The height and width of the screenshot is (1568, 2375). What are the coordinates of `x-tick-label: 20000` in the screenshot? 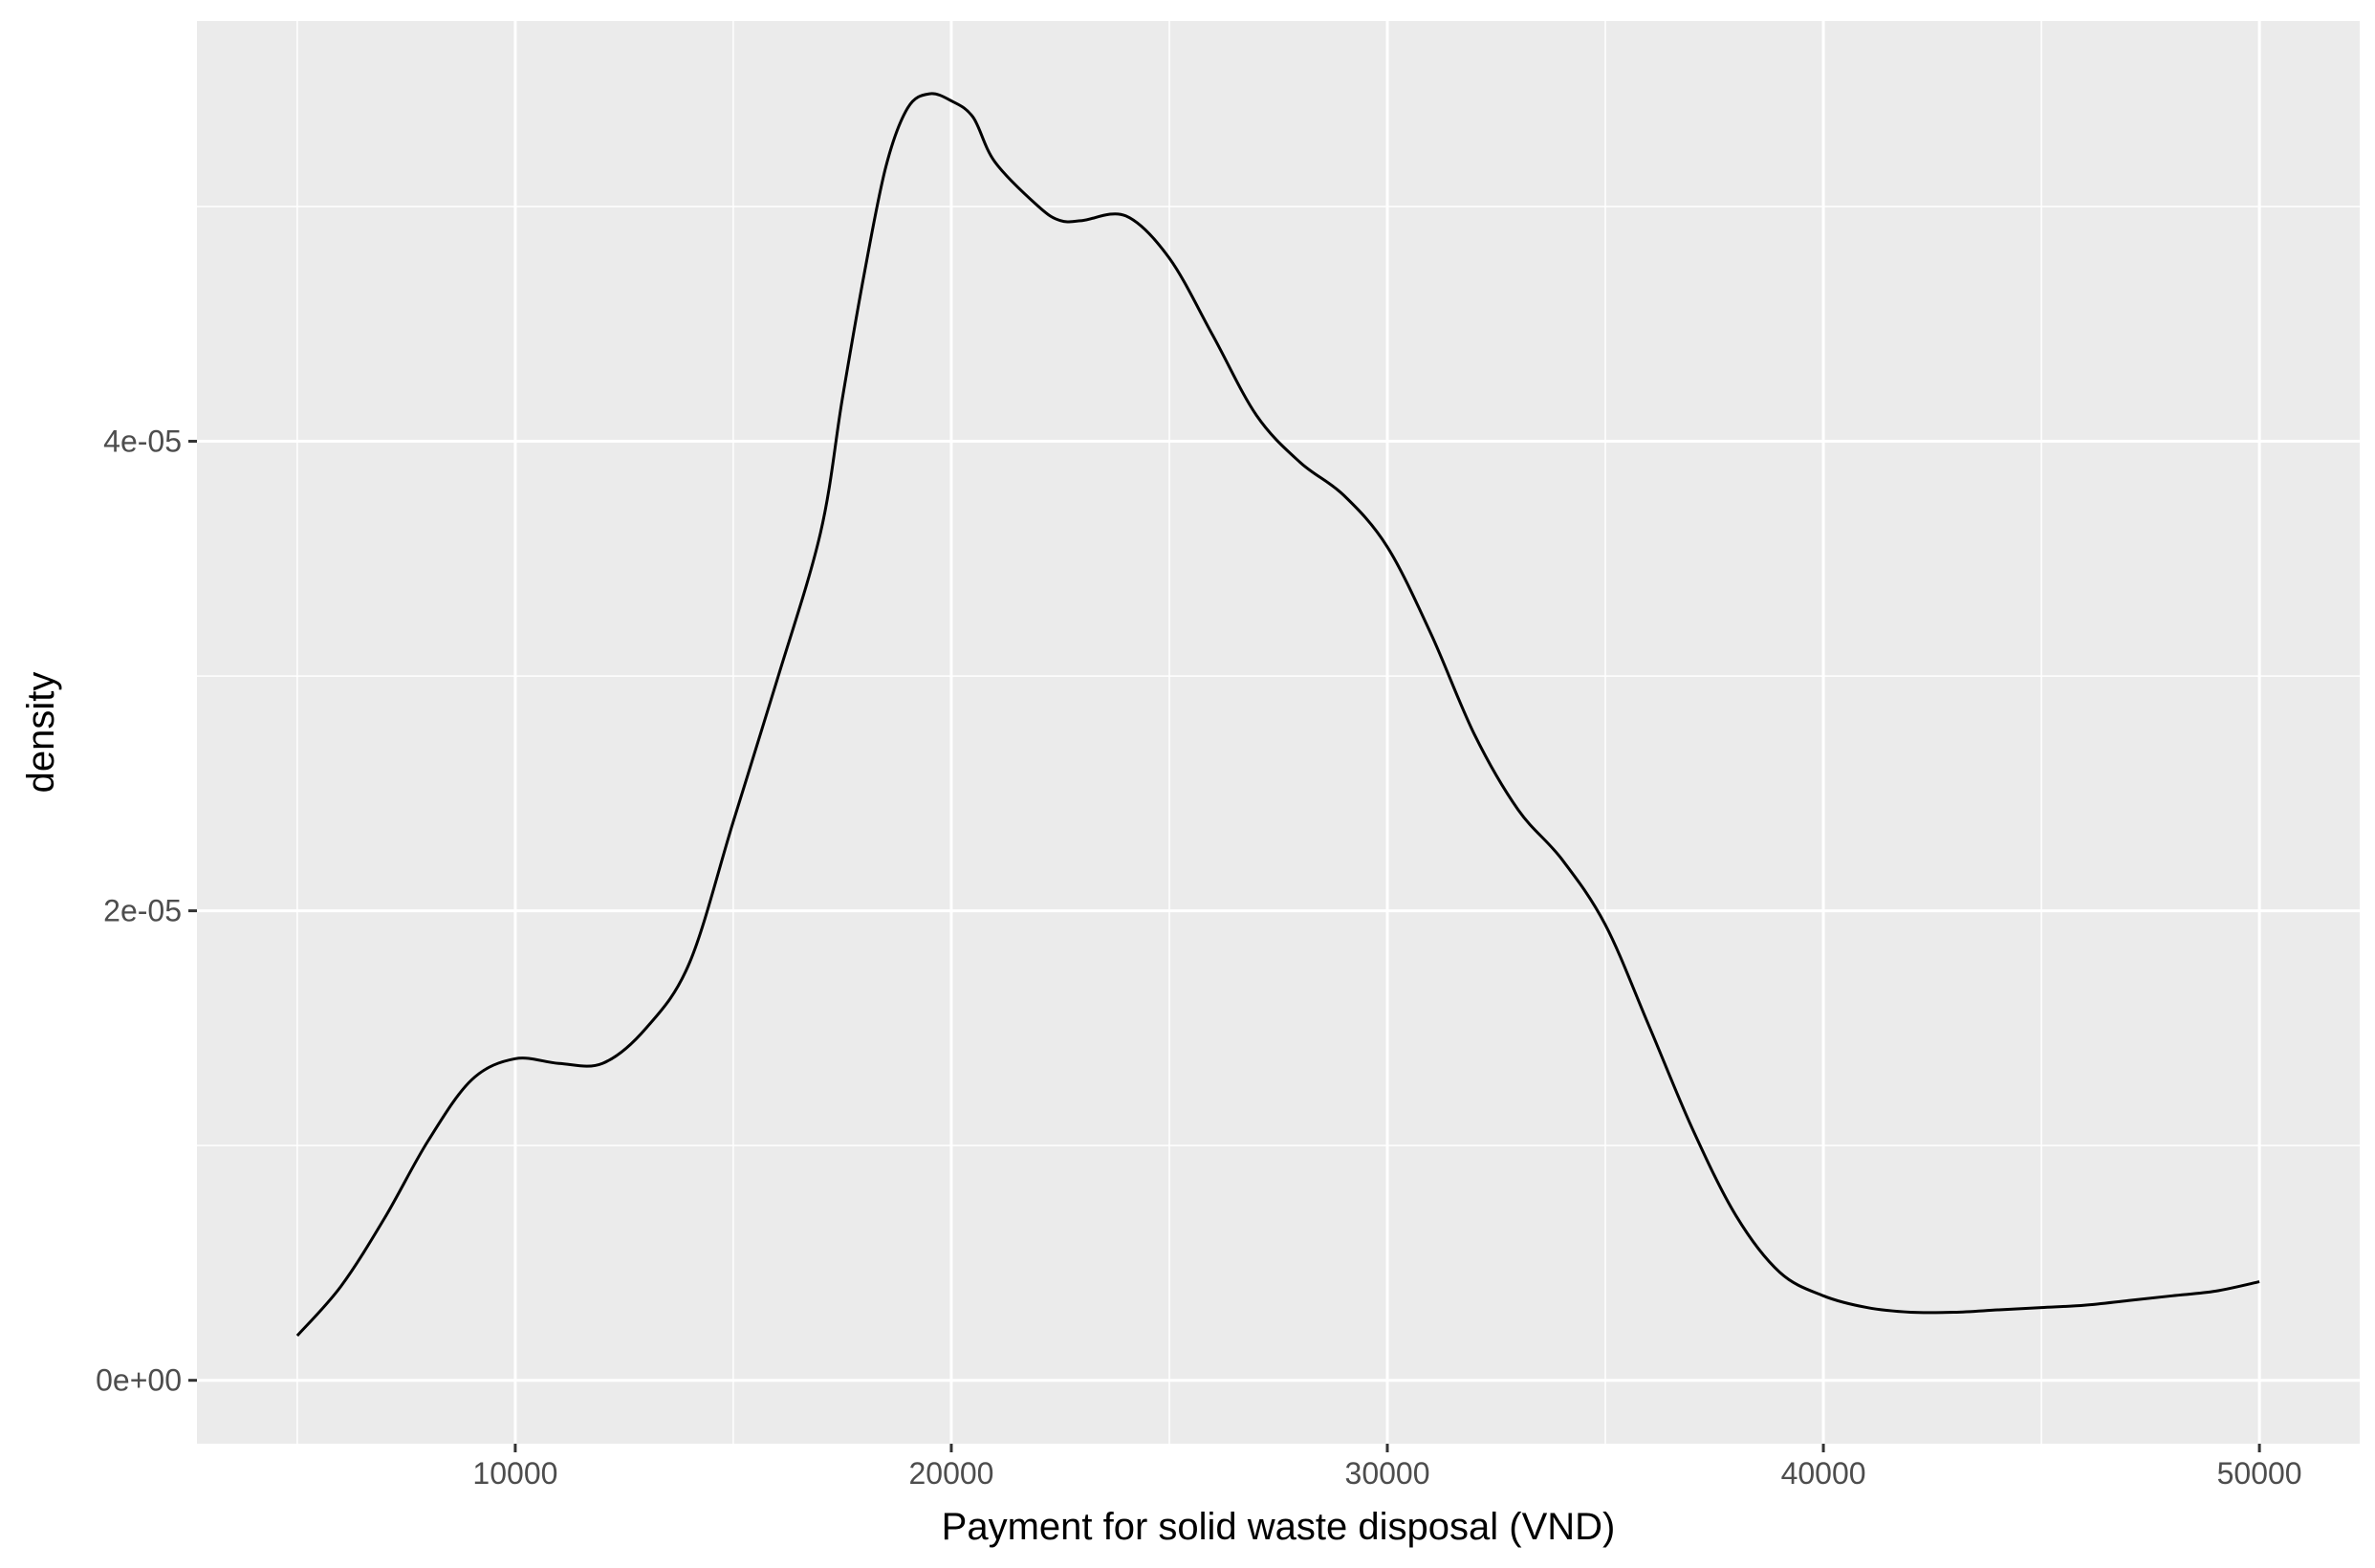 It's located at (950, 1473).